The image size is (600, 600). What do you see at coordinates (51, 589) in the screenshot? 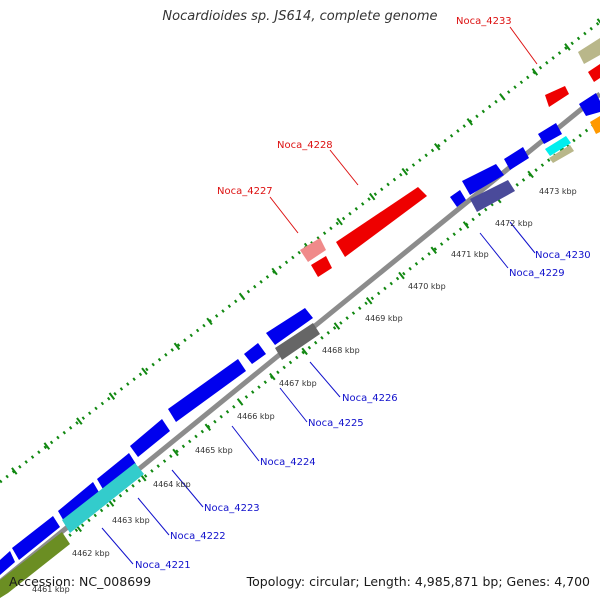
I see `kbp-marker-4461: 4461 kbp` at bounding box center [51, 589].